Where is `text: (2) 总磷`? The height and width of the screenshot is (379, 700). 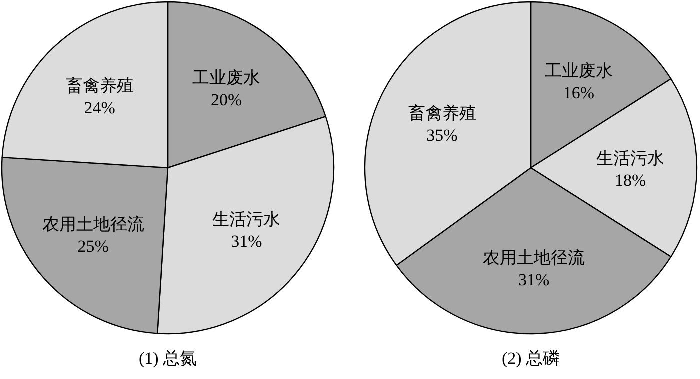 text: (2) 总磷 is located at coordinates (531, 358).